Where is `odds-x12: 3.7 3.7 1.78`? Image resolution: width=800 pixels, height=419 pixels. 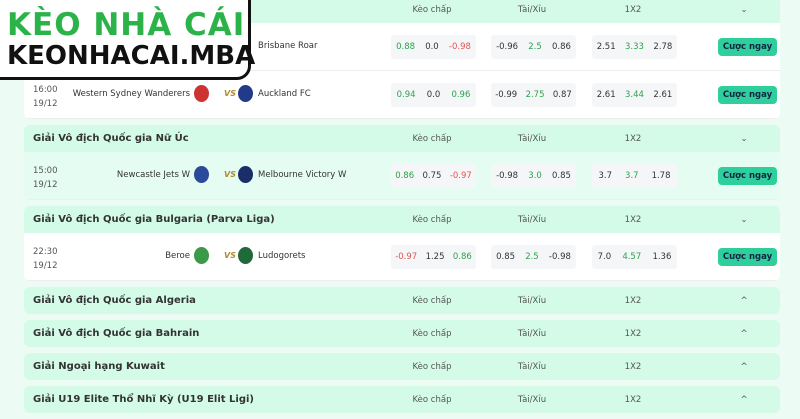
odds-x12: 3.7 3.7 1.78 is located at coordinates (634, 176).